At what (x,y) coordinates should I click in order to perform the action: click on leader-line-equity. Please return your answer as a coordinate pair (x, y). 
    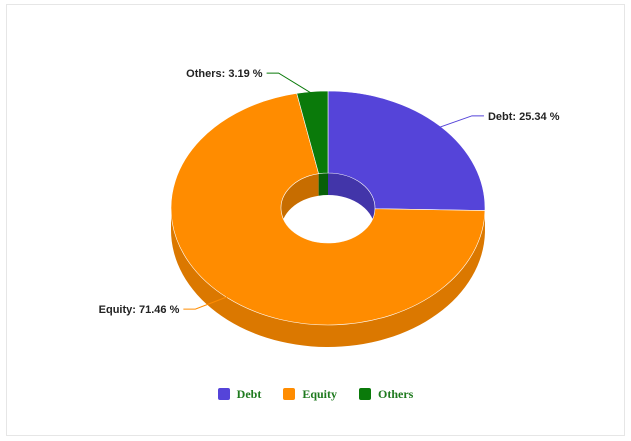
    Looking at the image, I should click on (206, 302).